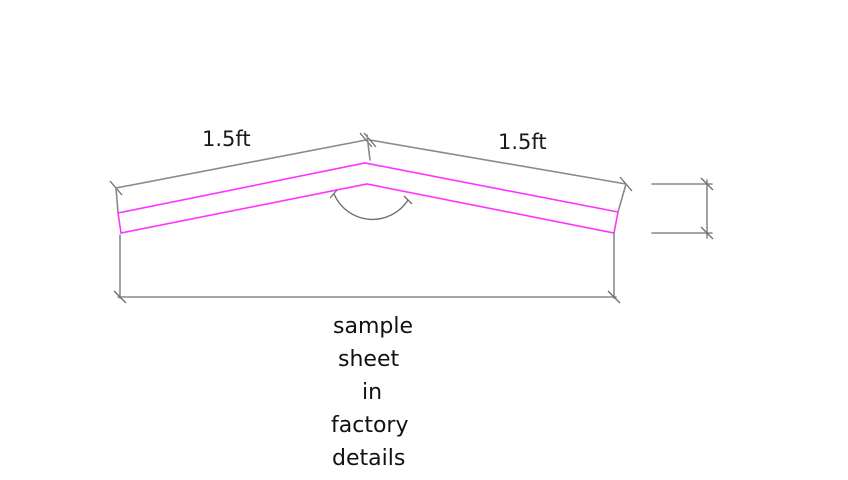  I want to click on caption-line-1: sample, so click(373, 326).